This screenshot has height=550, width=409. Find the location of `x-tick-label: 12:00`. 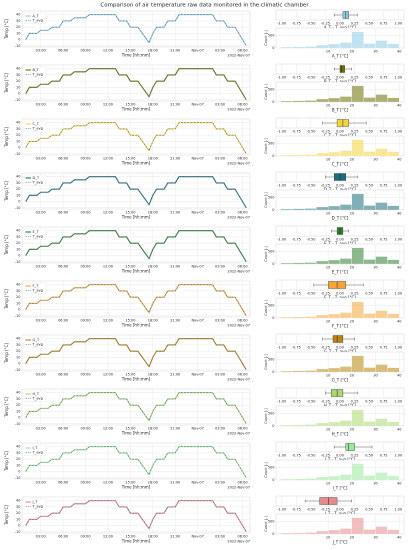

x-tick-label: 12:00 is located at coordinates (108, 321).